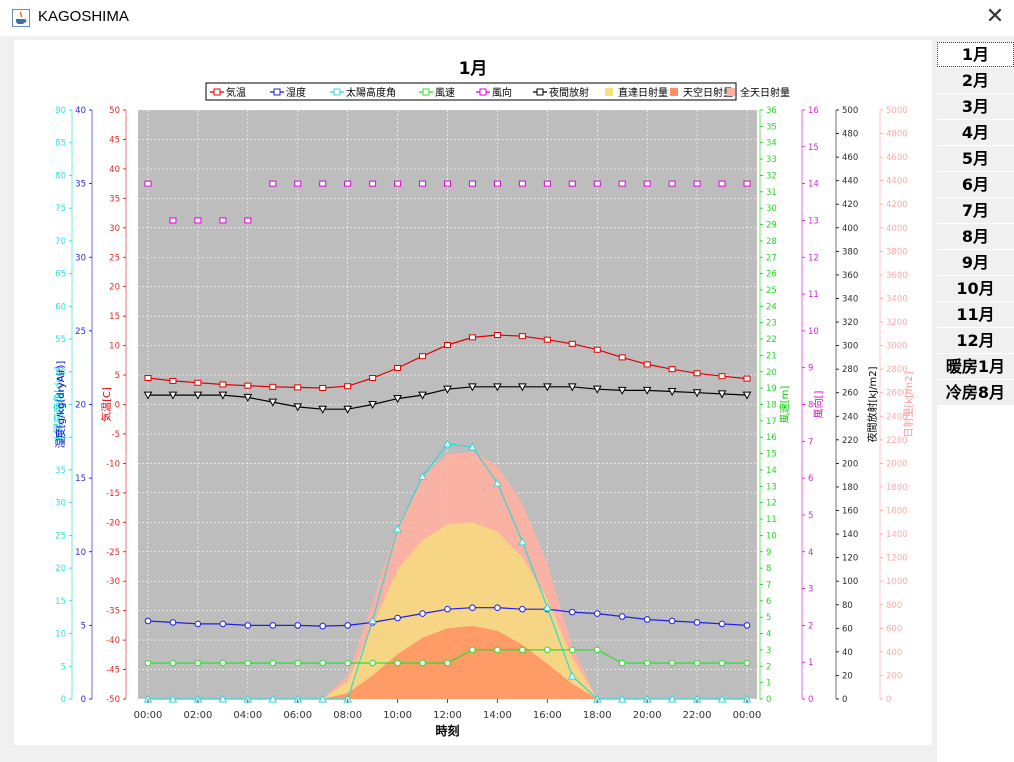 The height and width of the screenshot is (762, 1014). I want to click on y-tick-temperature-14: 20, so click(114, 288).